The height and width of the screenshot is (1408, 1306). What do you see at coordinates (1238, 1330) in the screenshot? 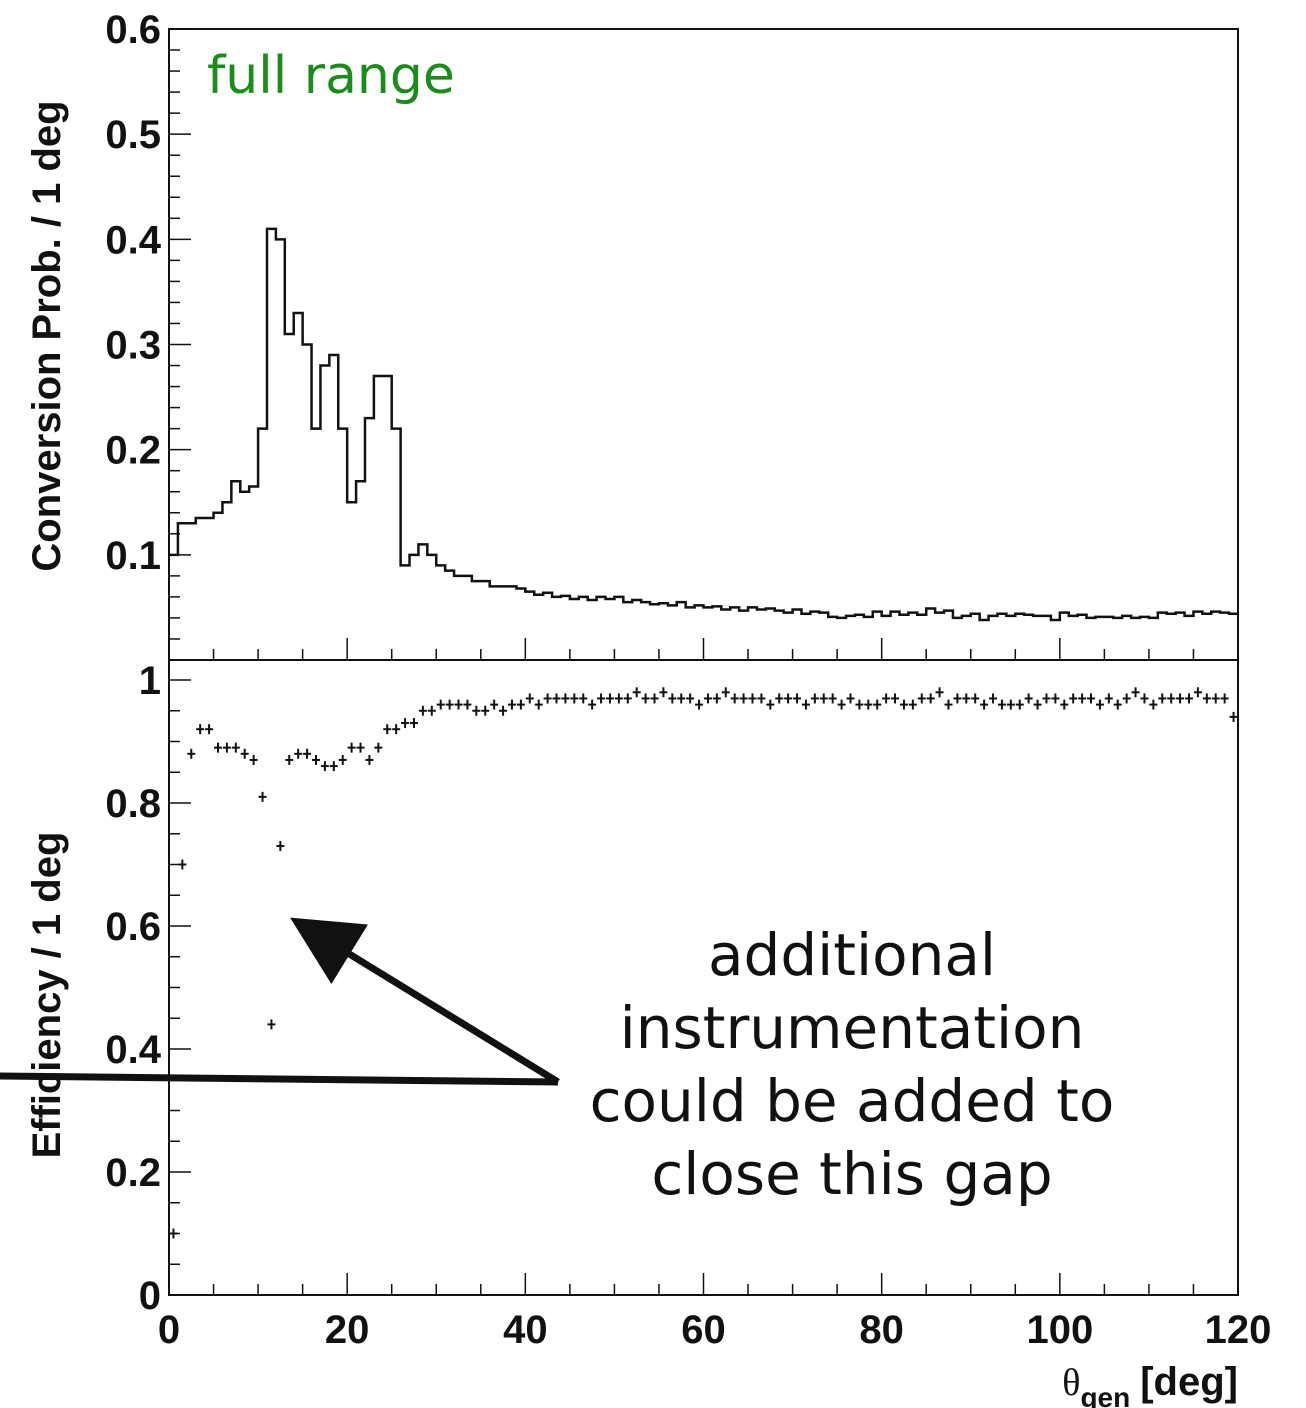
I see `x-tick-label: 120` at bounding box center [1238, 1330].